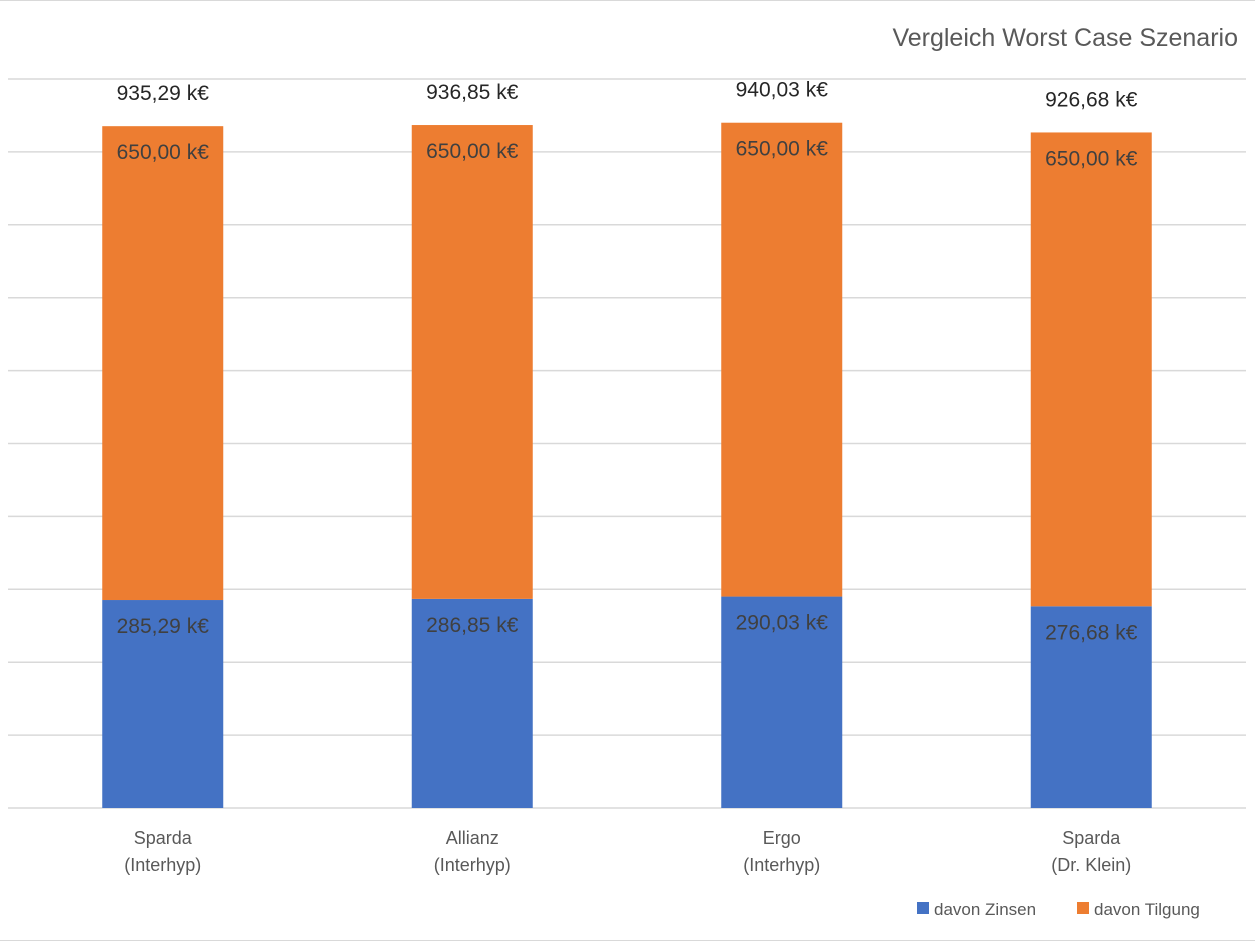 The height and width of the screenshot is (942, 1255). I want to click on segment-value-label: 276,68 k€, so click(1091, 632).